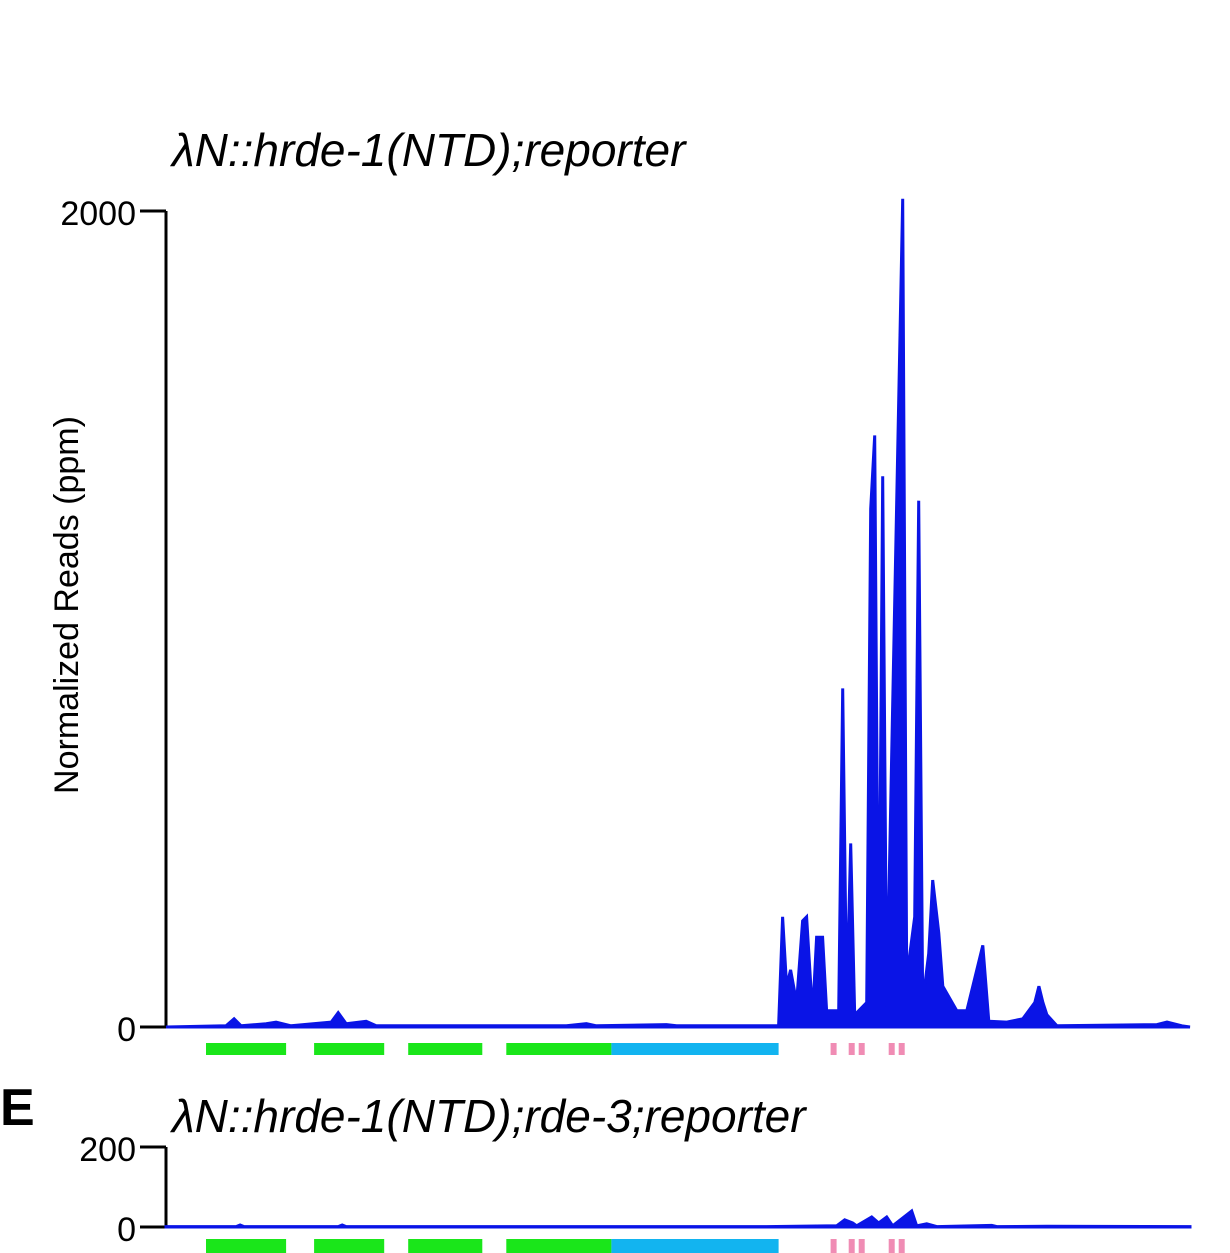 This screenshot has width=1230, height=1253. What do you see at coordinates (126, 1030) in the screenshot?
I see `panel-top-y-tick-label-0: 0` at bounding box center [126, 1030].